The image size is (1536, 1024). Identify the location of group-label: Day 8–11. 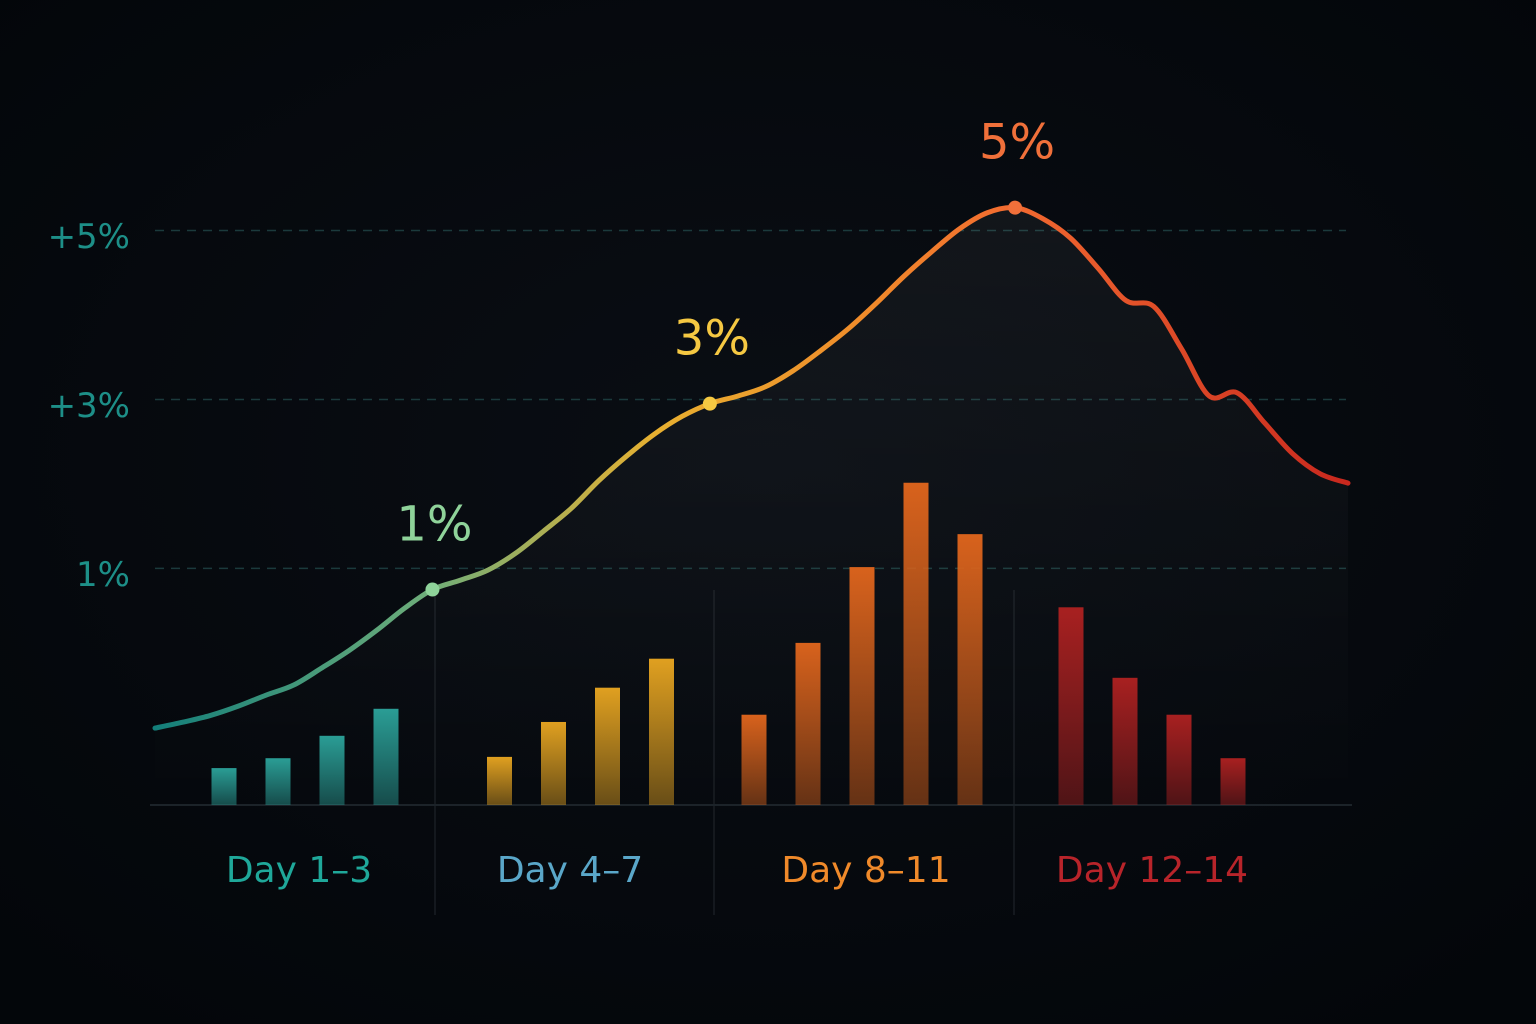
(865, 870).